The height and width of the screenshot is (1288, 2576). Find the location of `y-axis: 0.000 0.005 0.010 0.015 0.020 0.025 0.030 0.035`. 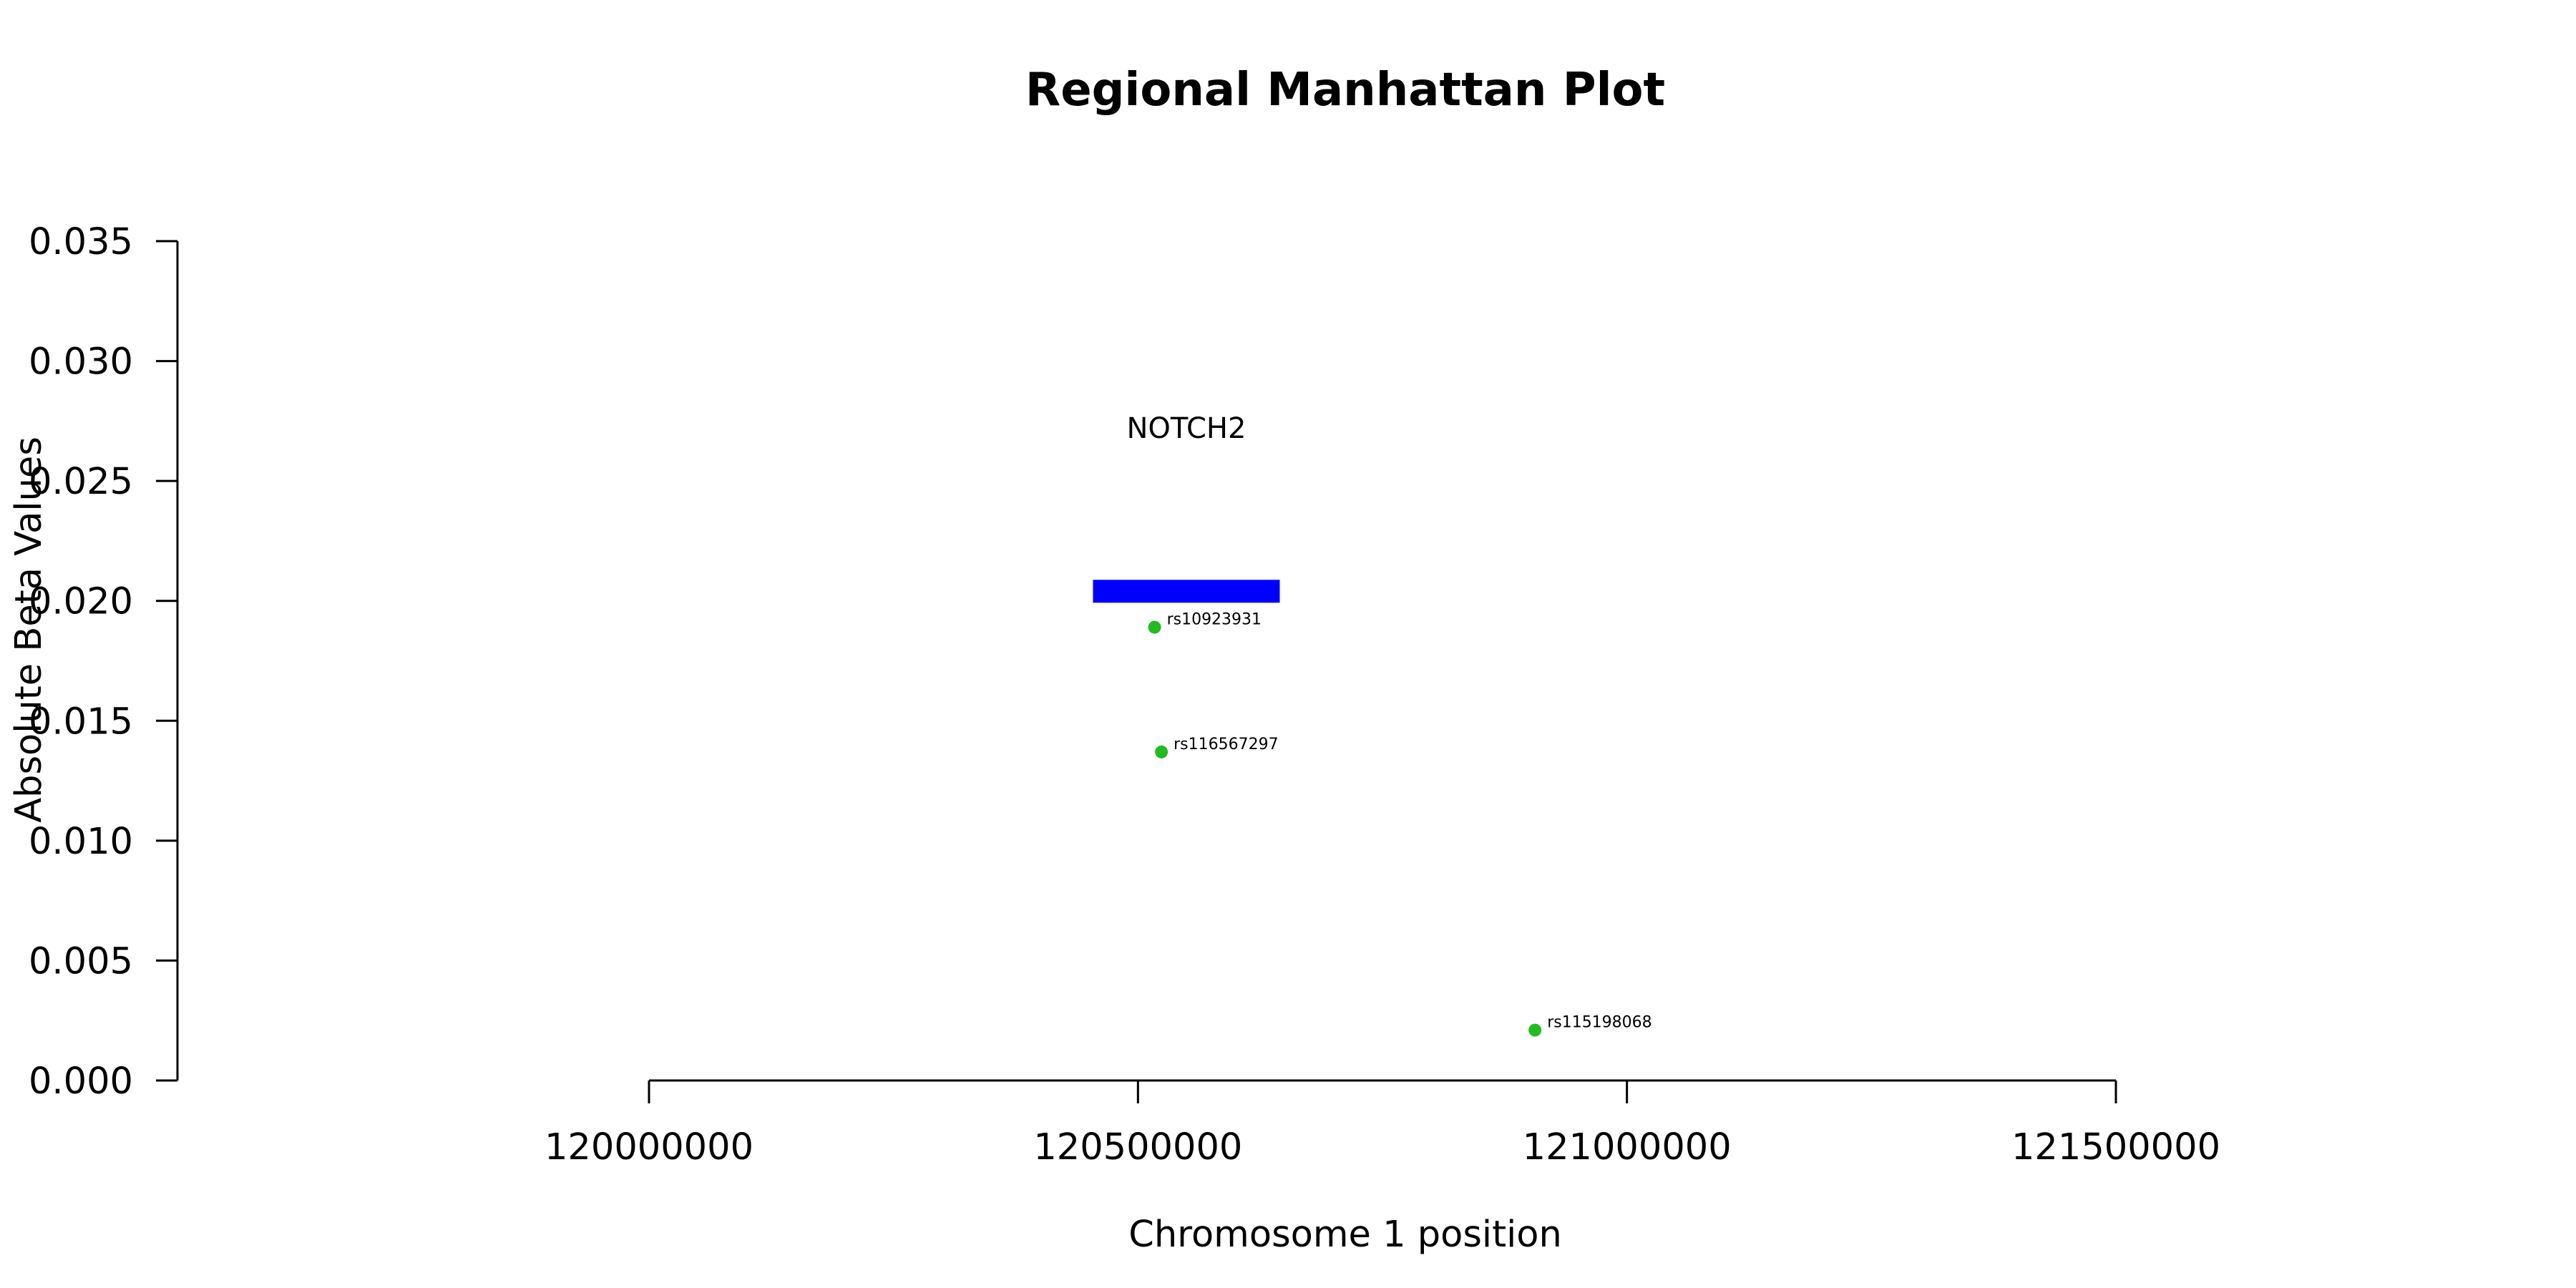

y-axis: 0.000 0.005 0.010 0.015 0.020 0.025 0.030 0.035 is located at coordinates (104, 662).